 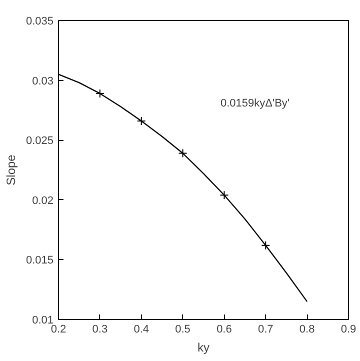 What do you see at coordinates (142, 330) in the screenshot?
I see `x-tick-label: 0.4` at bounding box center [142, 330].